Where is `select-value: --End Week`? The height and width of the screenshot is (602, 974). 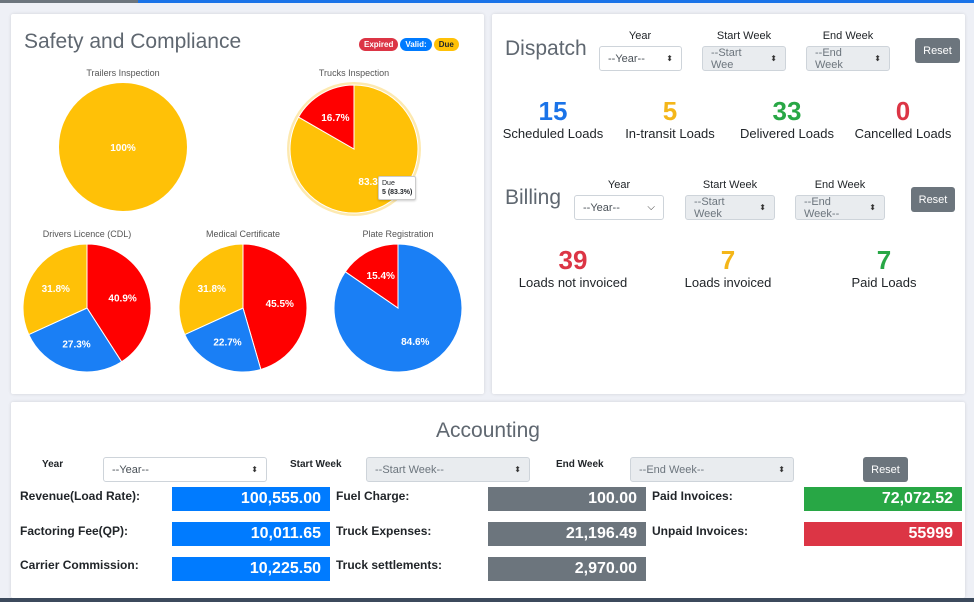 select-value: --End Week is located at coordinates (829, 58).